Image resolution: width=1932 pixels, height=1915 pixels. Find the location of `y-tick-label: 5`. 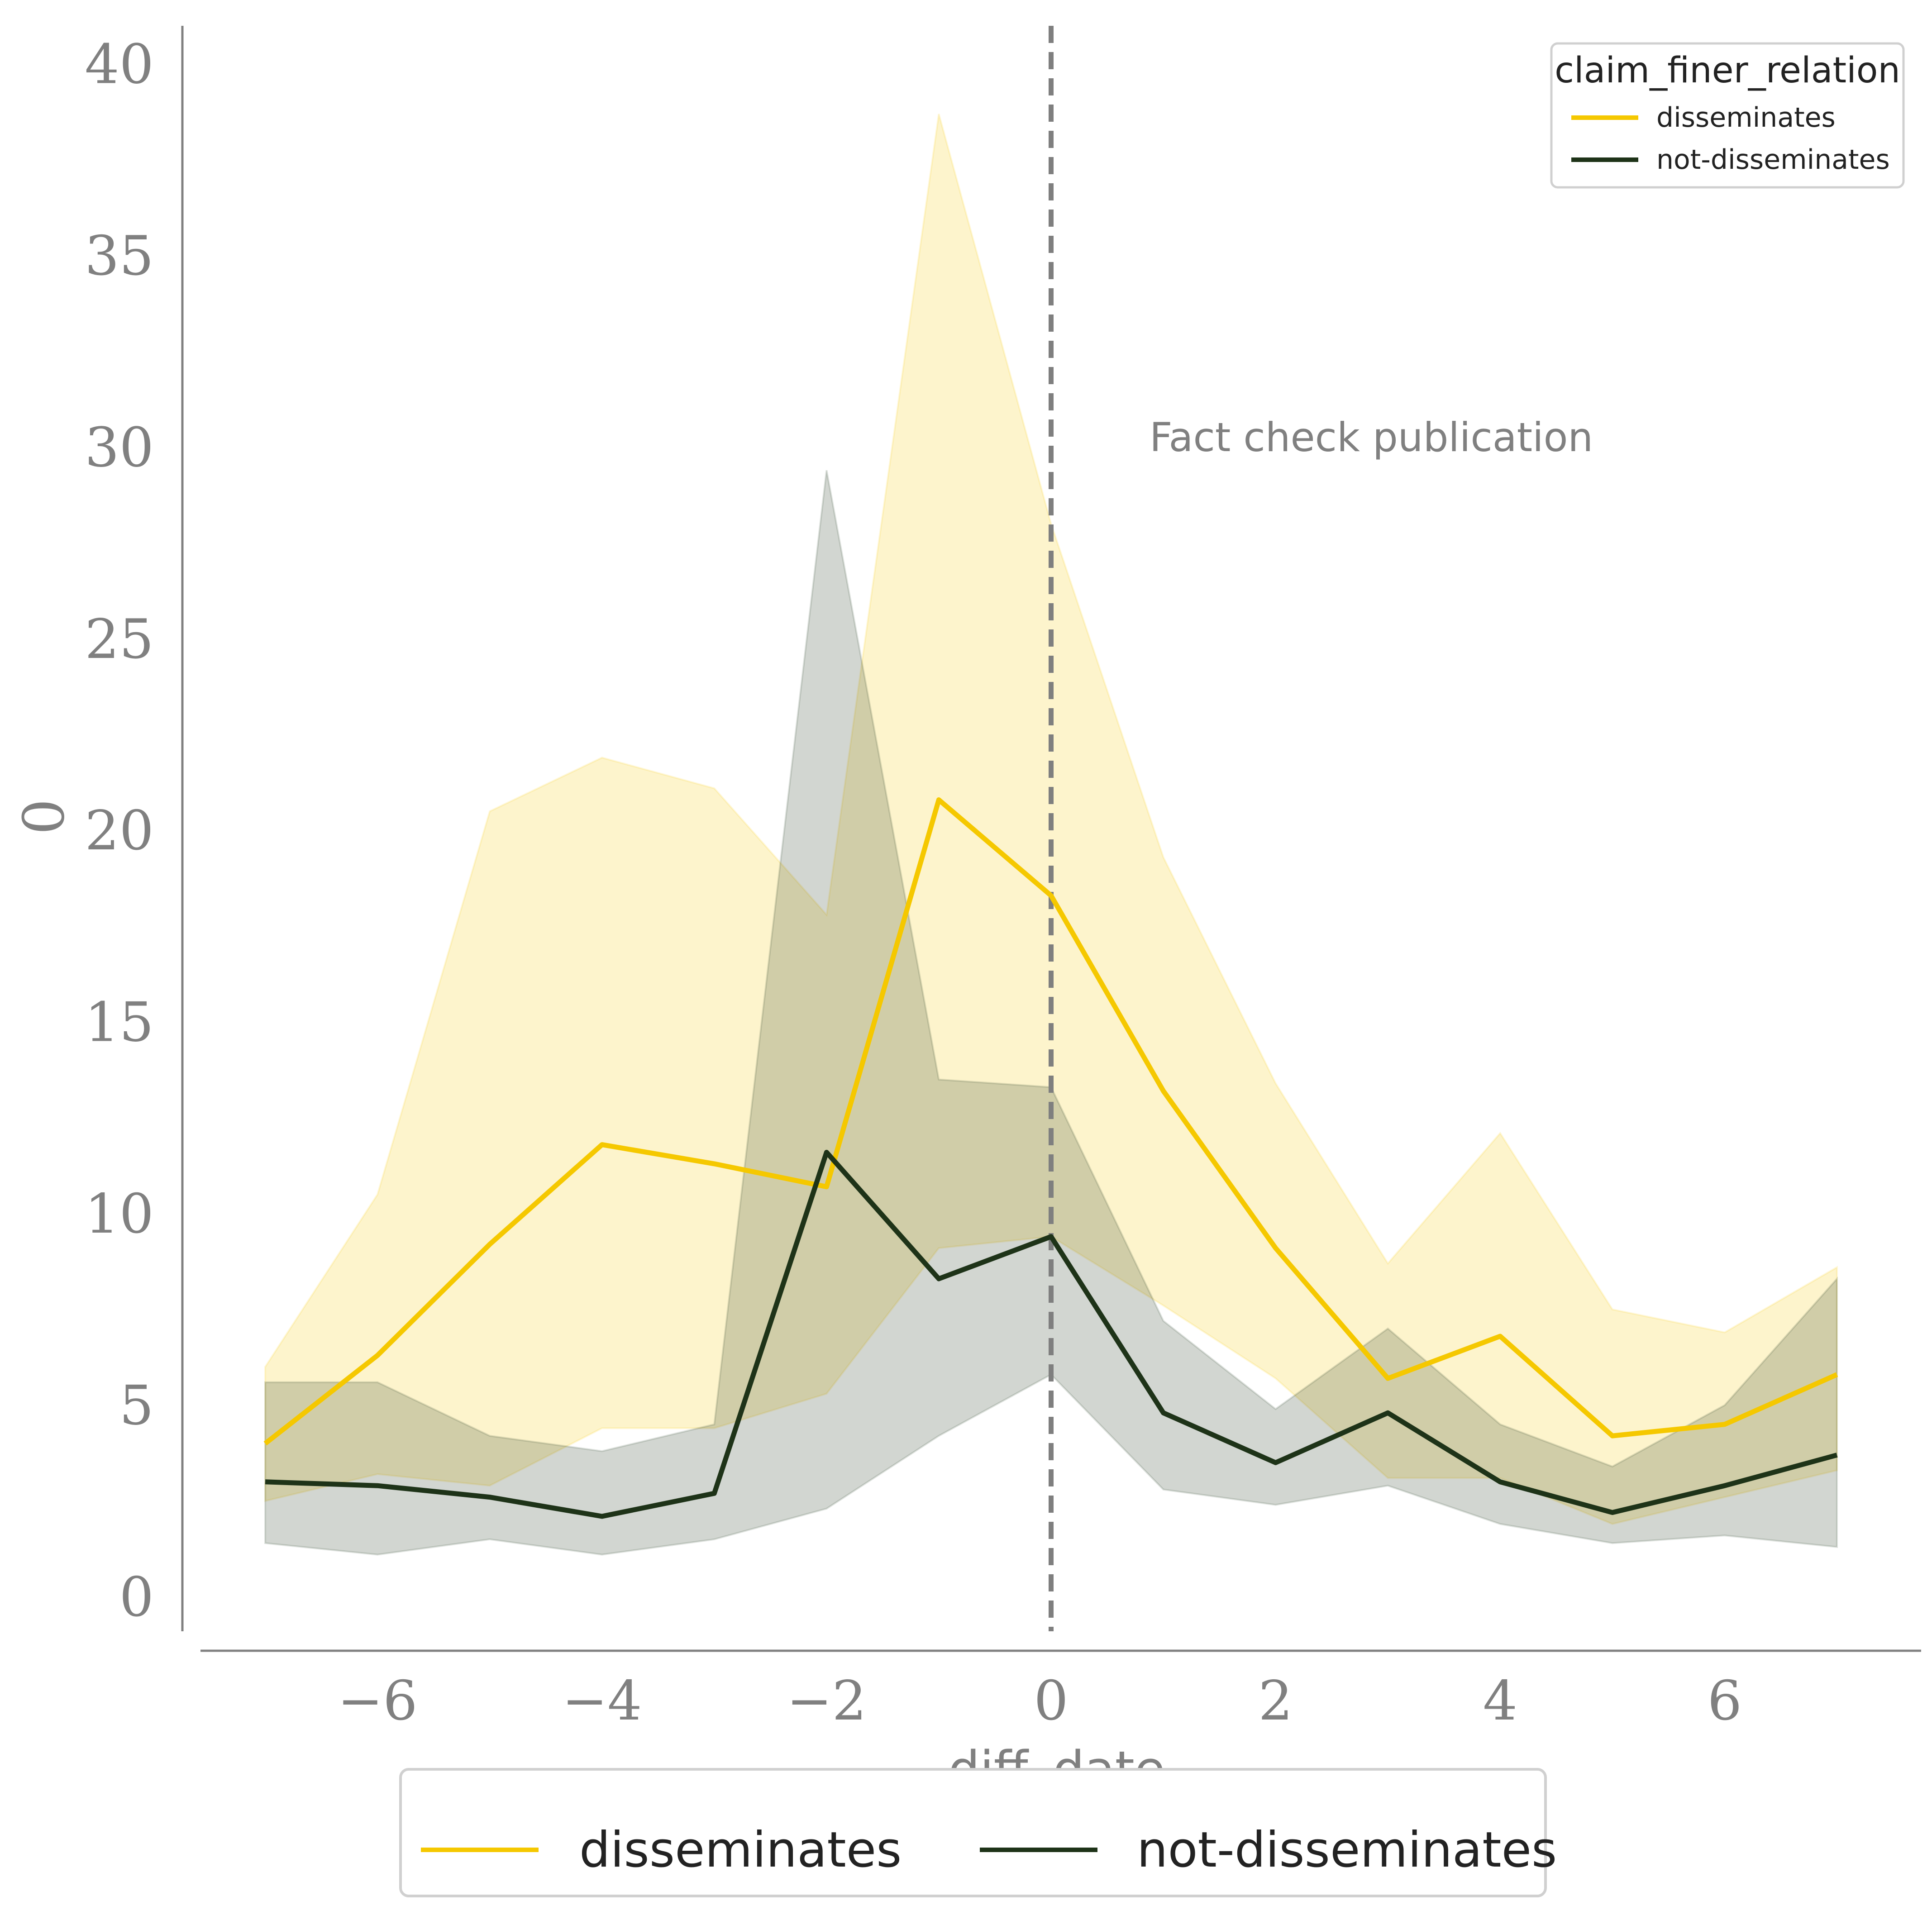

y-tick-label: 5 is located at coordinates (136, 1406).